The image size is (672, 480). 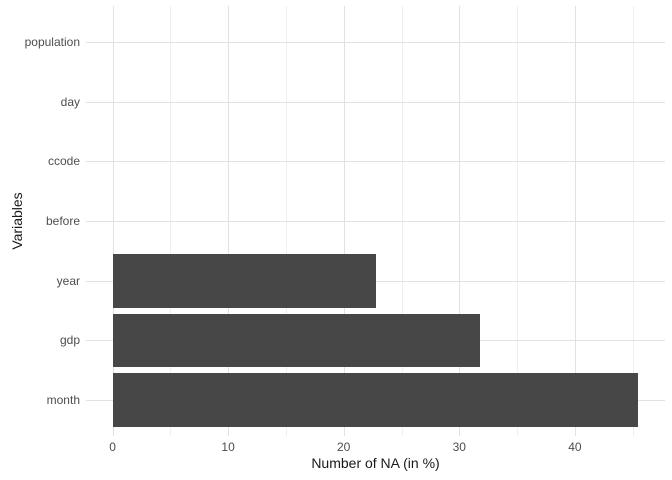 What do you see at coordinates (70, 101) in the screenshot?
I see `y-category-label-day: day` at bounding box center [70, 101].